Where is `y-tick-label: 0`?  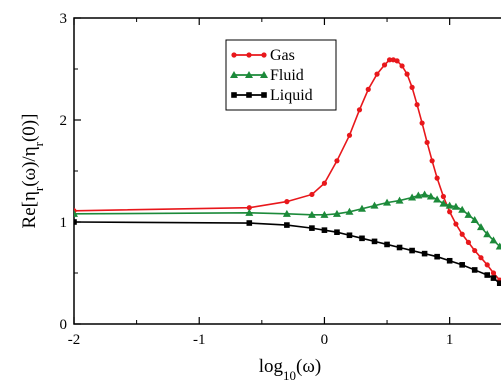 y-tick-label: 0 is located at coordinates (64, 325).